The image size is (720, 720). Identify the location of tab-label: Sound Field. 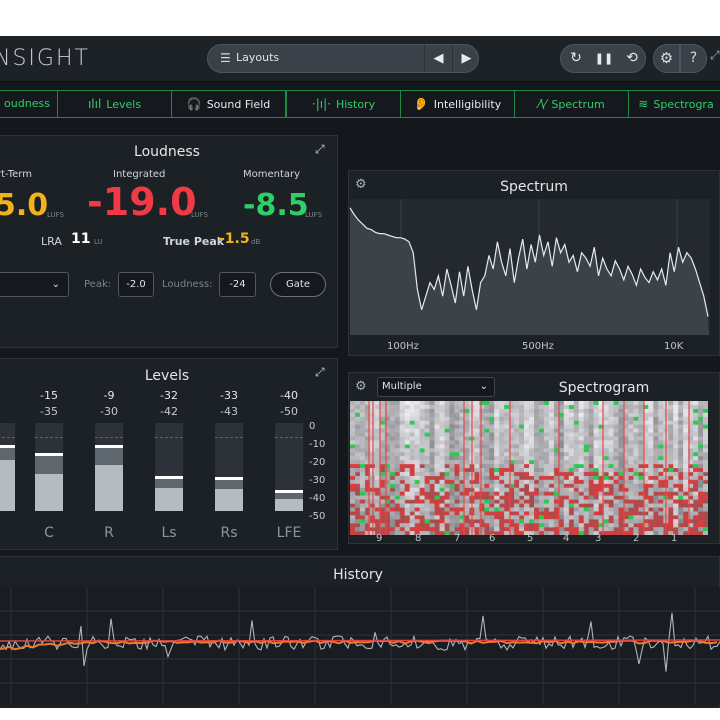
(238, 104).